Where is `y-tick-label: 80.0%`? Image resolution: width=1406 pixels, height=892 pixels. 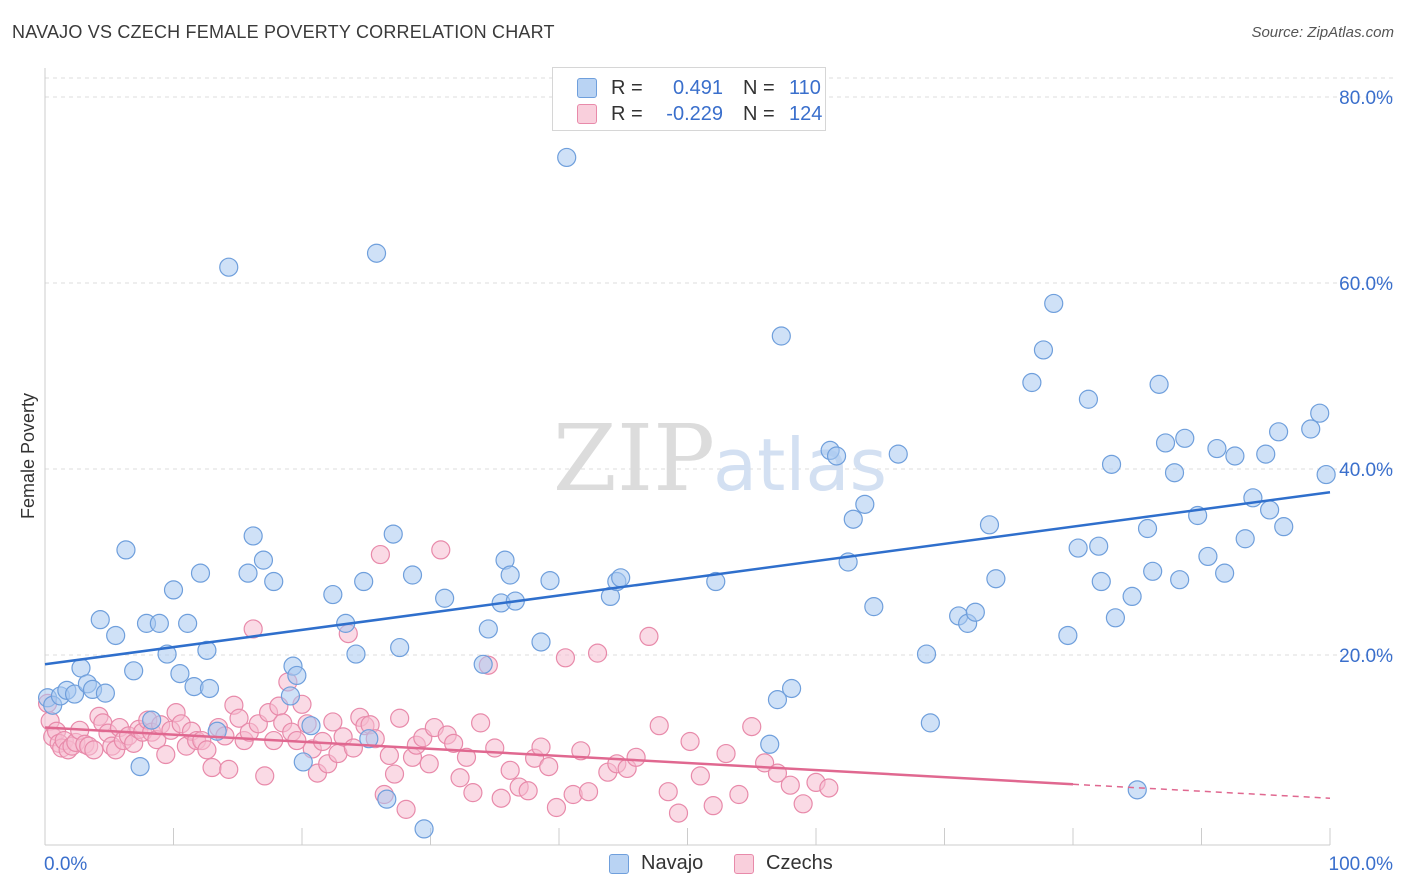 y-tick-label: 80.0% is located at coordinates (1366, 98).